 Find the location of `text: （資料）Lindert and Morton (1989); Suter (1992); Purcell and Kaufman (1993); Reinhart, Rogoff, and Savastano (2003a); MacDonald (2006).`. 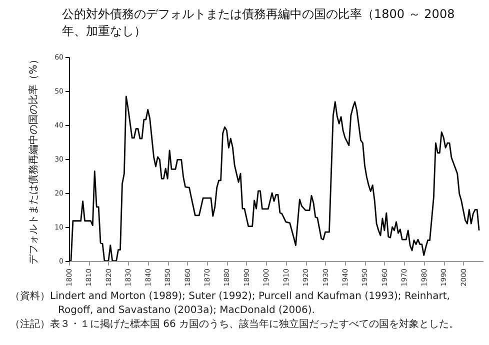

text: （資料）Lindert and Morton (1989); Suter (1992); Purcell and Kaufman (1993); Reinhart, Rogoff, and Savastano (2003a); MacDonald (2006). is located at coordinates (230, 304).